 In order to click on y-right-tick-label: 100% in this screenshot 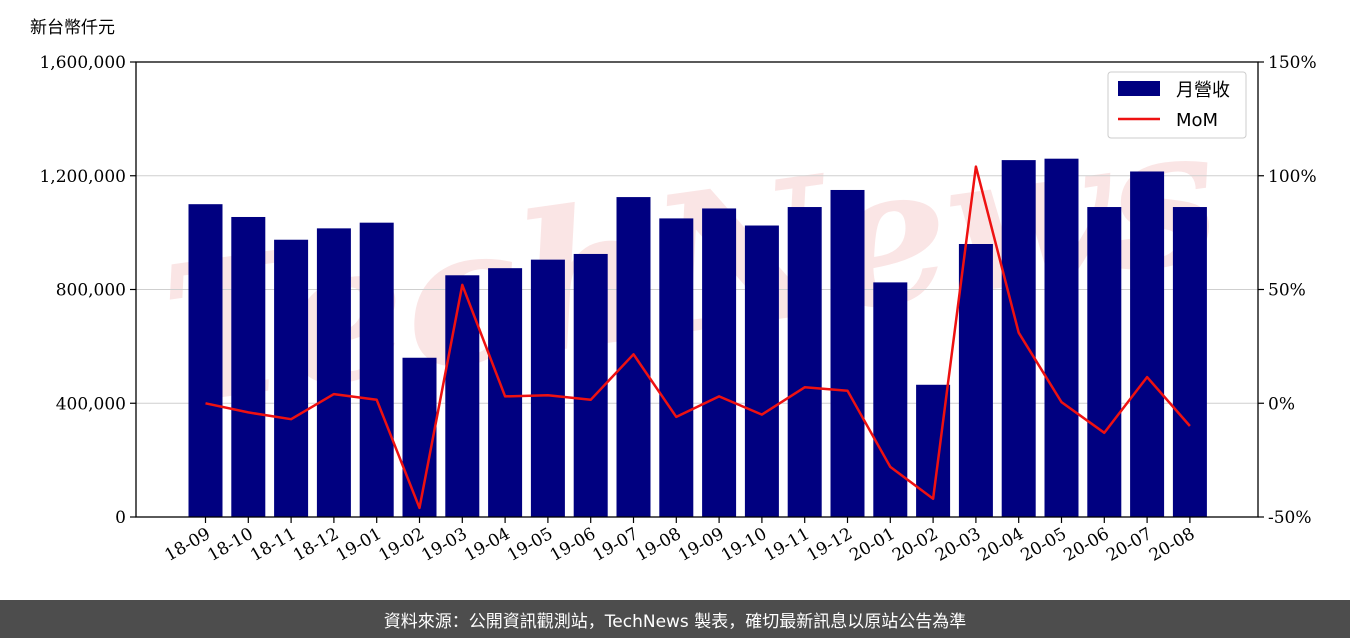, I will do `click(1292, 177)`.